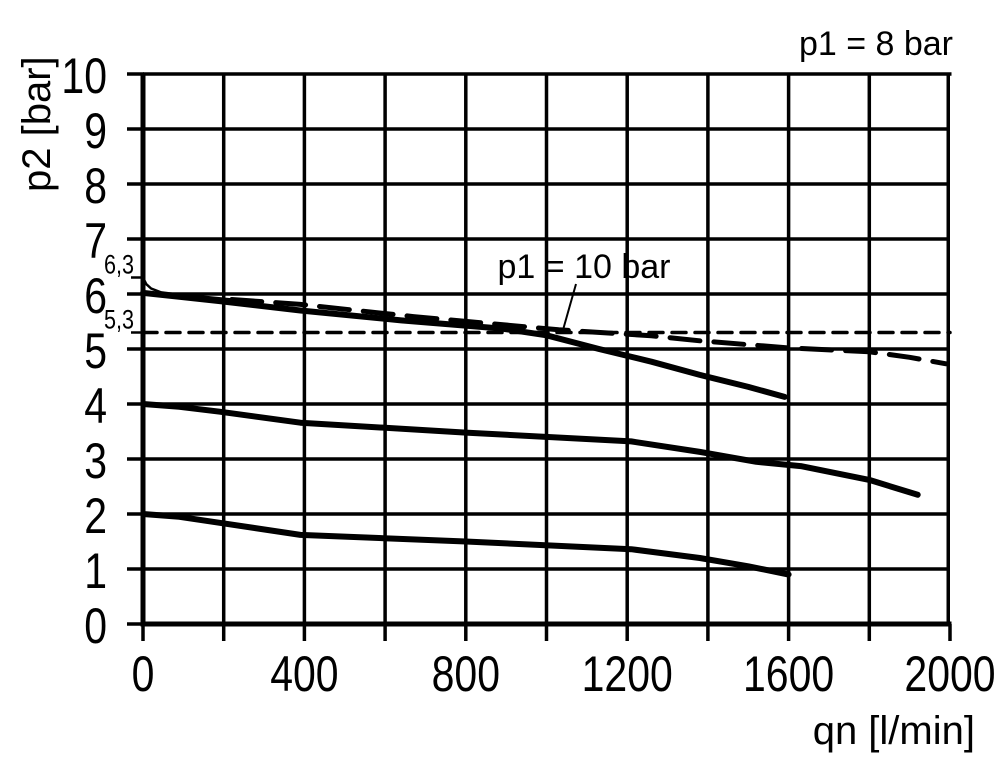 The image size is (1000, 764). I want to click on x-tick-label: 800, so click(466, 674).